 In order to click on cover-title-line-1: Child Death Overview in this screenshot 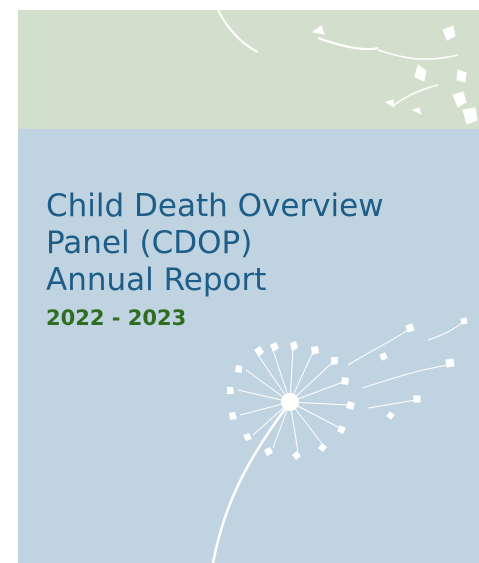, I will do `click(215, 206)`.